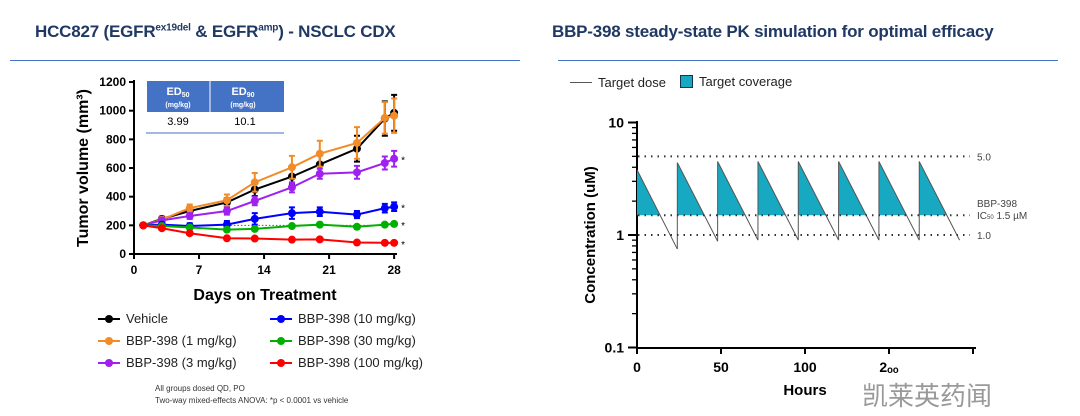 The height and width of the screenshot is (416, 1080). I want to click on y-tick-label: 400, so click(116, 197).